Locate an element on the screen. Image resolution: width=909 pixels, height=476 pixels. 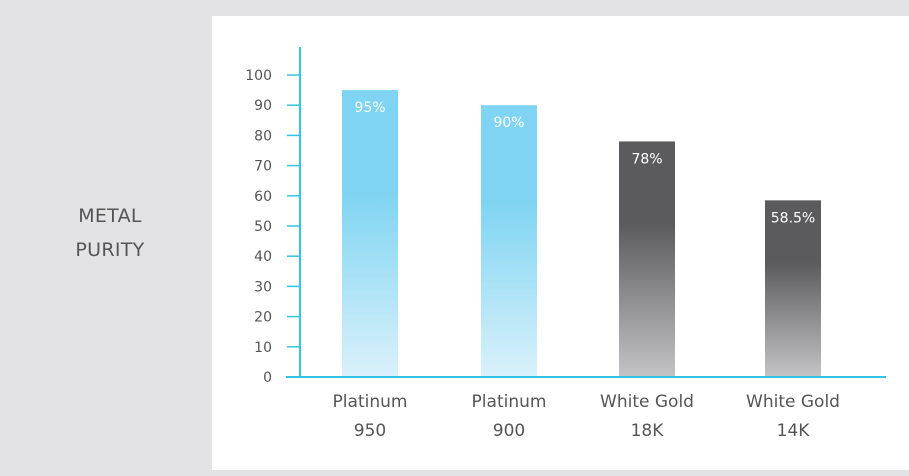
y-tick-label: 10 is located at coordinates (263, 348).